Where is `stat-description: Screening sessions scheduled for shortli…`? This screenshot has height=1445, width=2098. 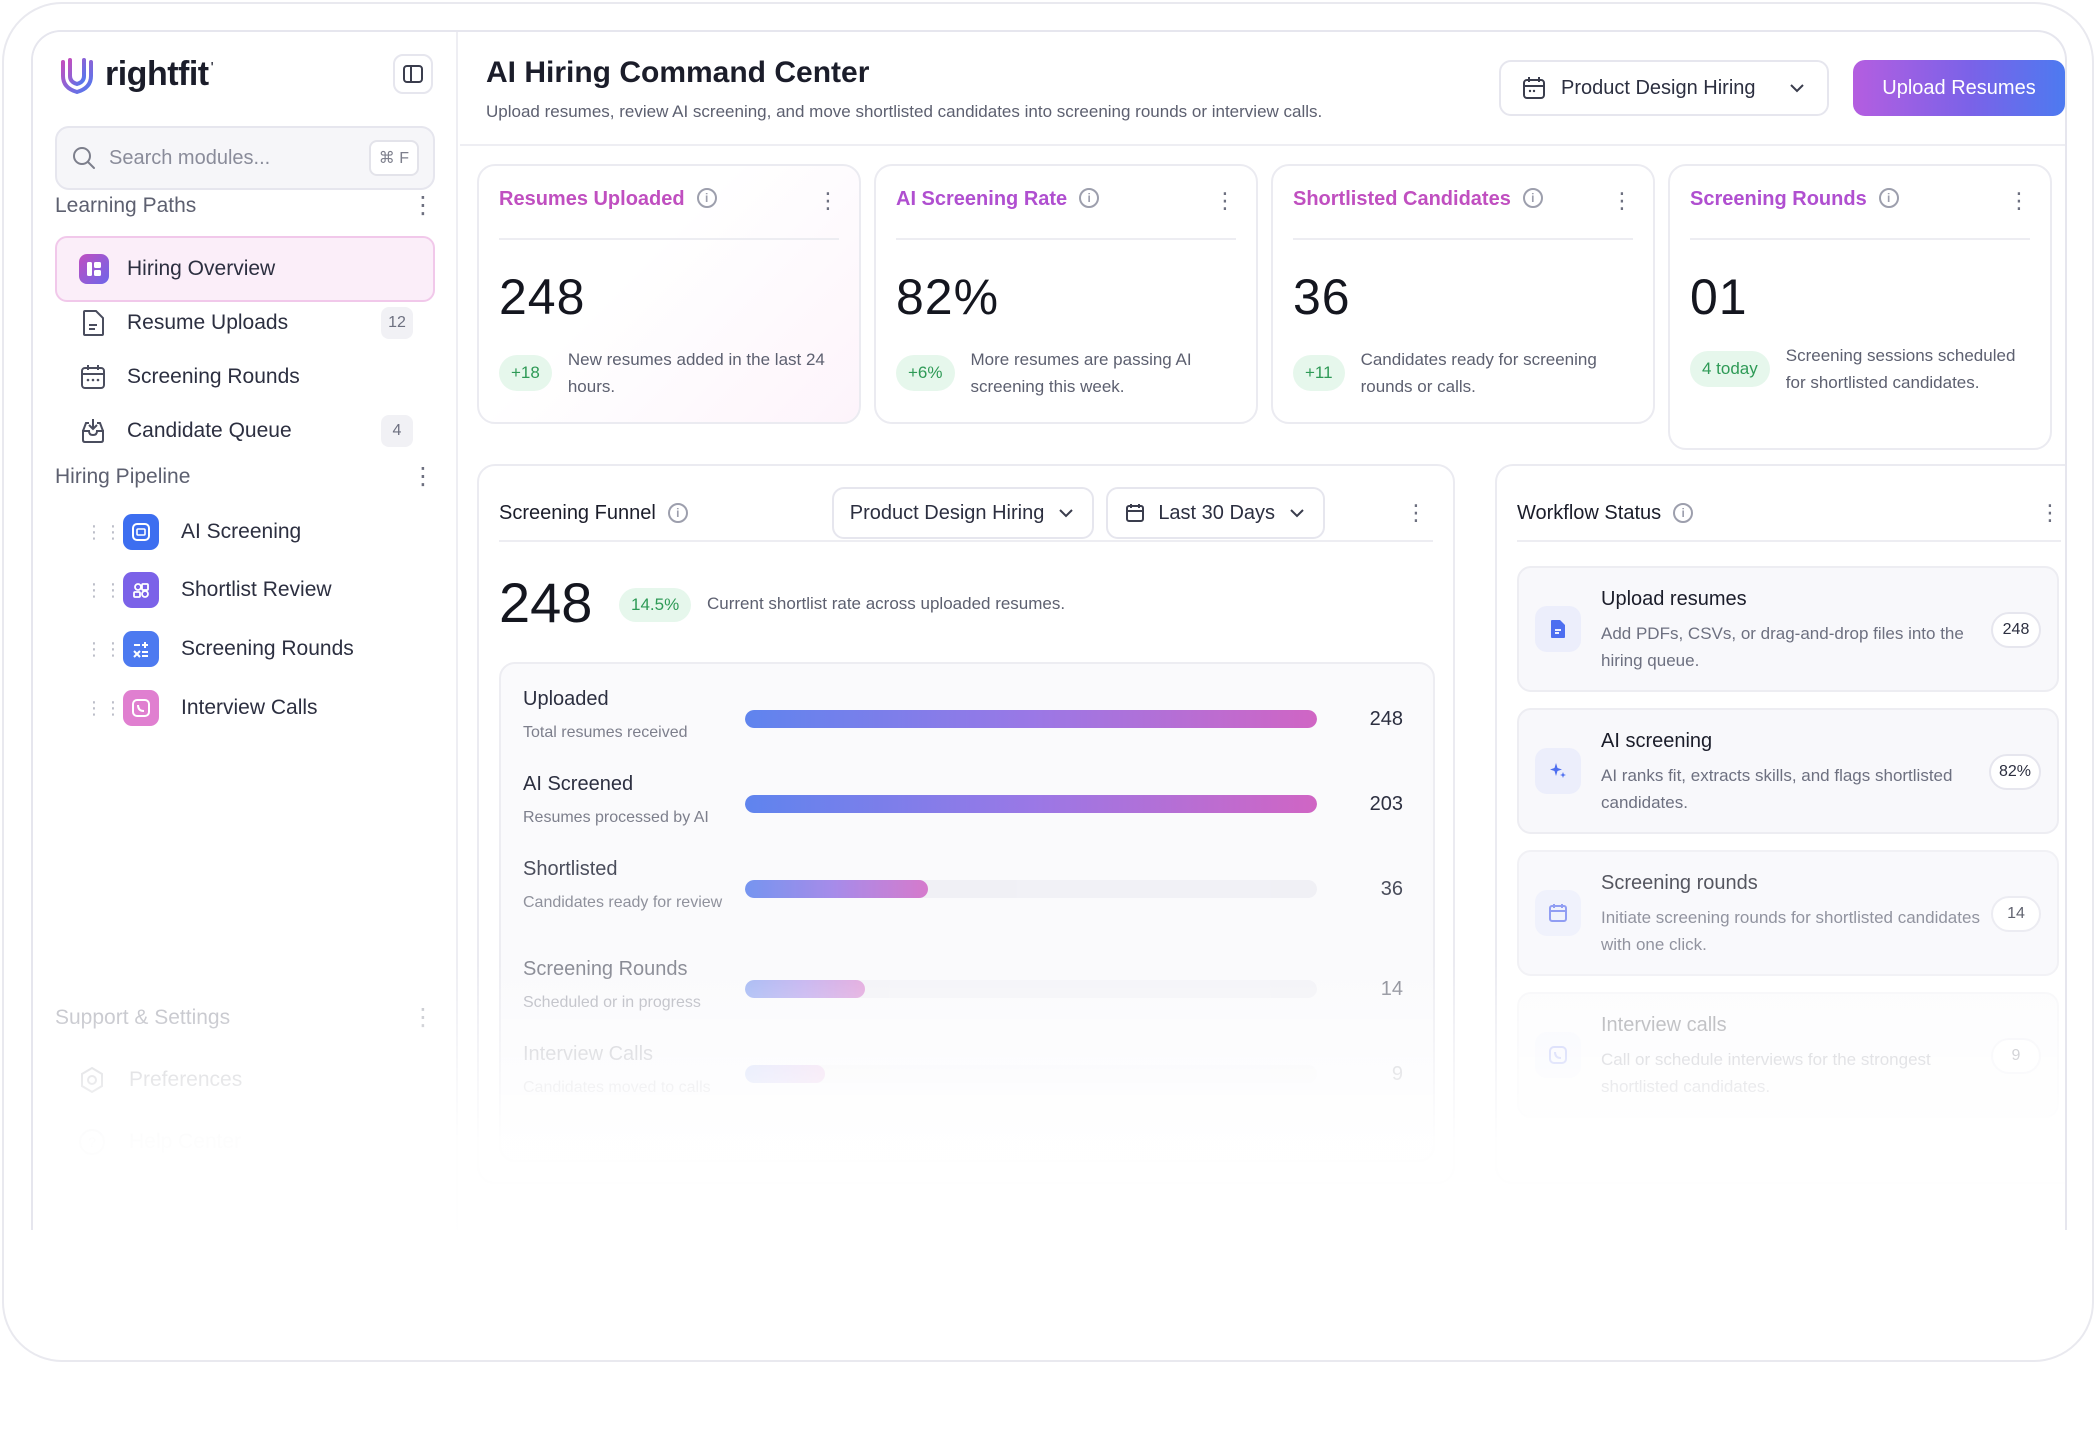
stat-description: Screening sessions scheduled for shortli… is located at coordinates (1900, 369).